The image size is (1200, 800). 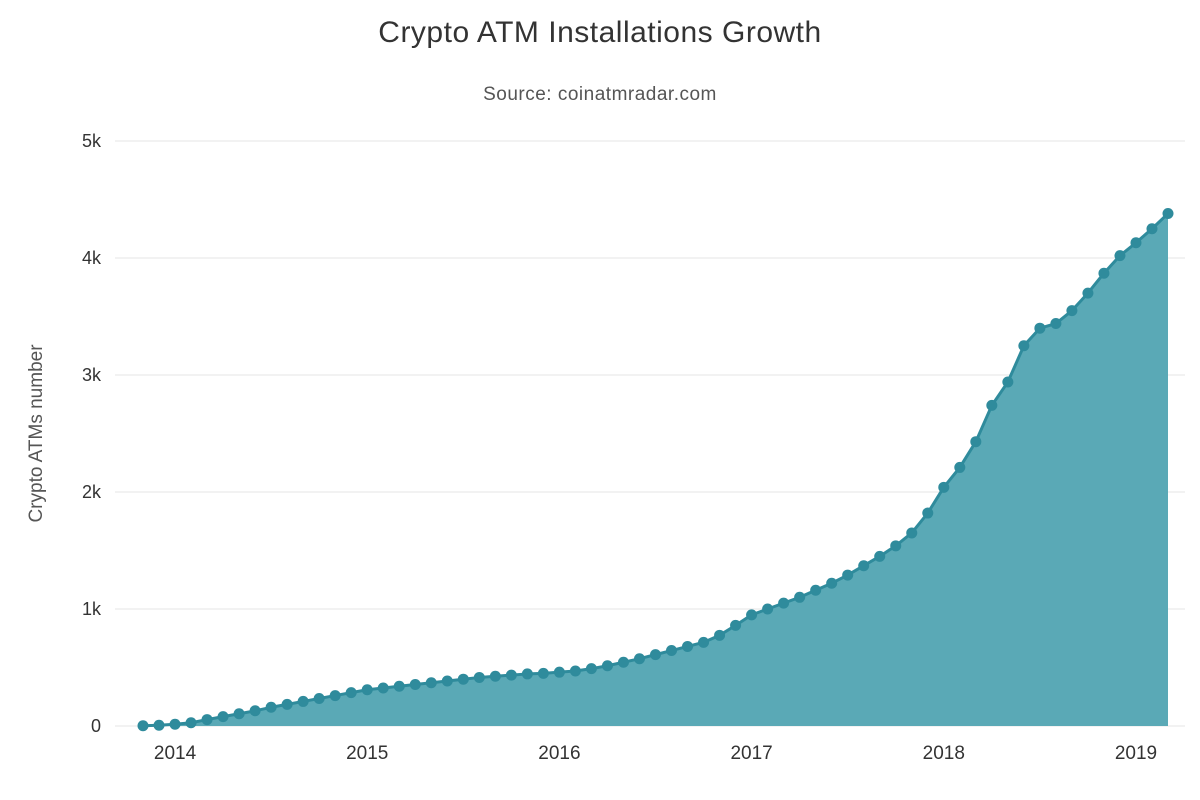 What do you see at coordinates (600, 32) in the screenshot?
I see `chart-title: Crypto ATM Installations Growth` at bounding box center [600, 32].